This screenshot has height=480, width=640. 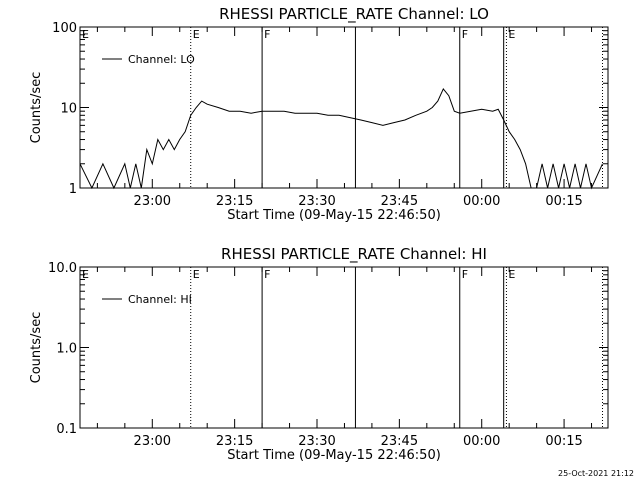 What do you see at coordinates (73, 189) in the screenshot?
I see `y-tick-label: 1` at bounding box center [73, 189].